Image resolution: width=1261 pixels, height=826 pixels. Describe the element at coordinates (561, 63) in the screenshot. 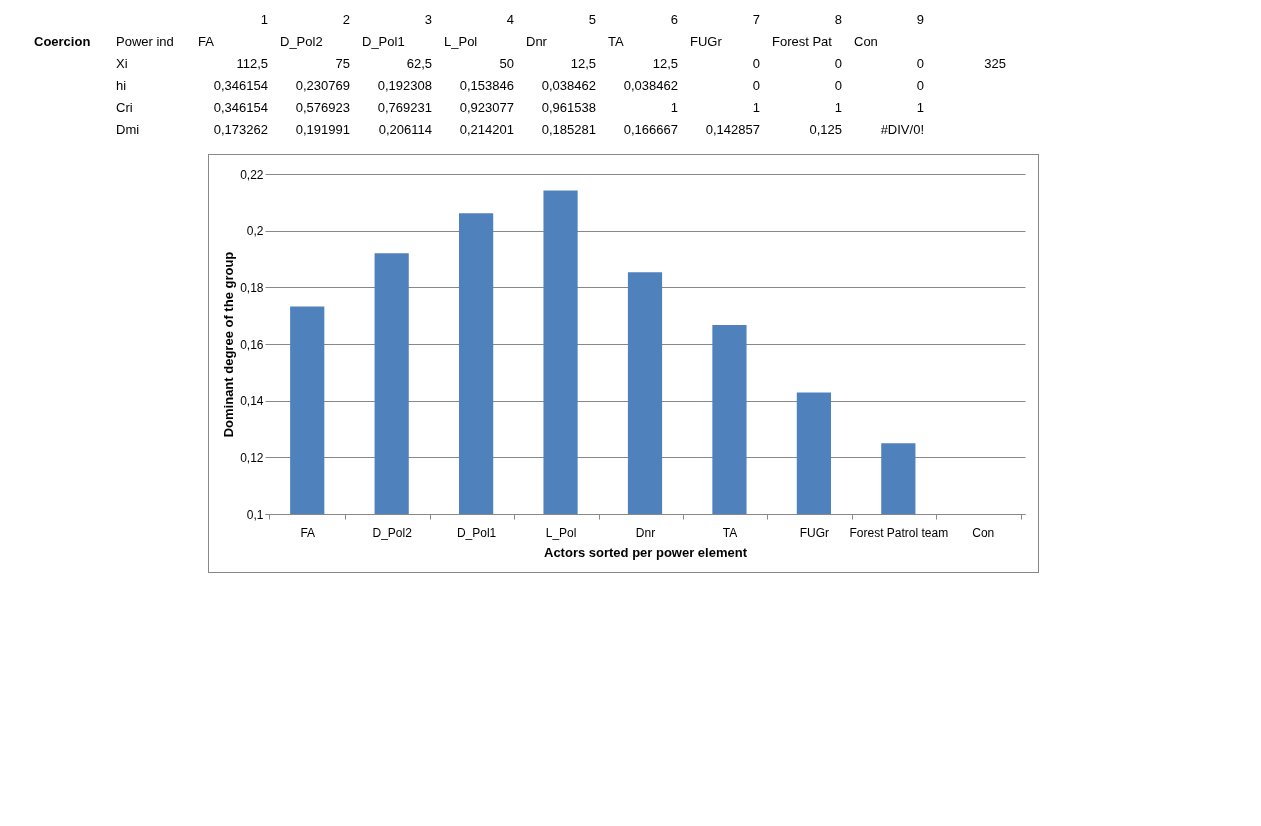

I see `text: Xi 112,5 75 62,5 50 12,5 12,5 0 0 0 325` at that location.